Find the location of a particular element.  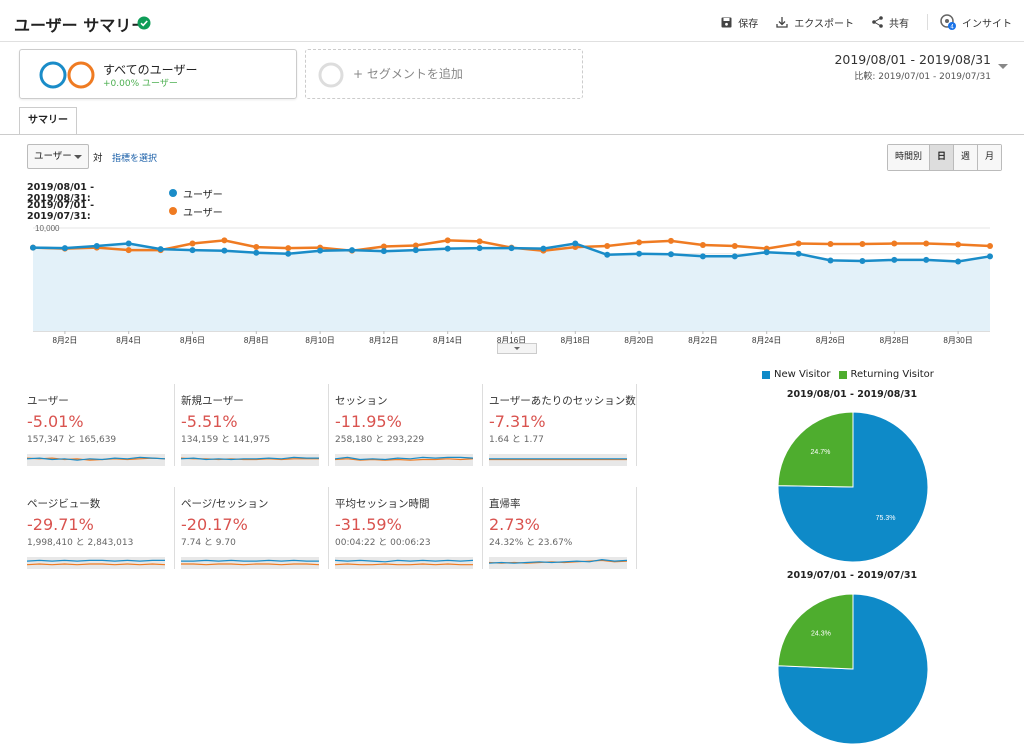

scorecard-compare: 258,180 と 293,229 is located at coordinates (380, 440).